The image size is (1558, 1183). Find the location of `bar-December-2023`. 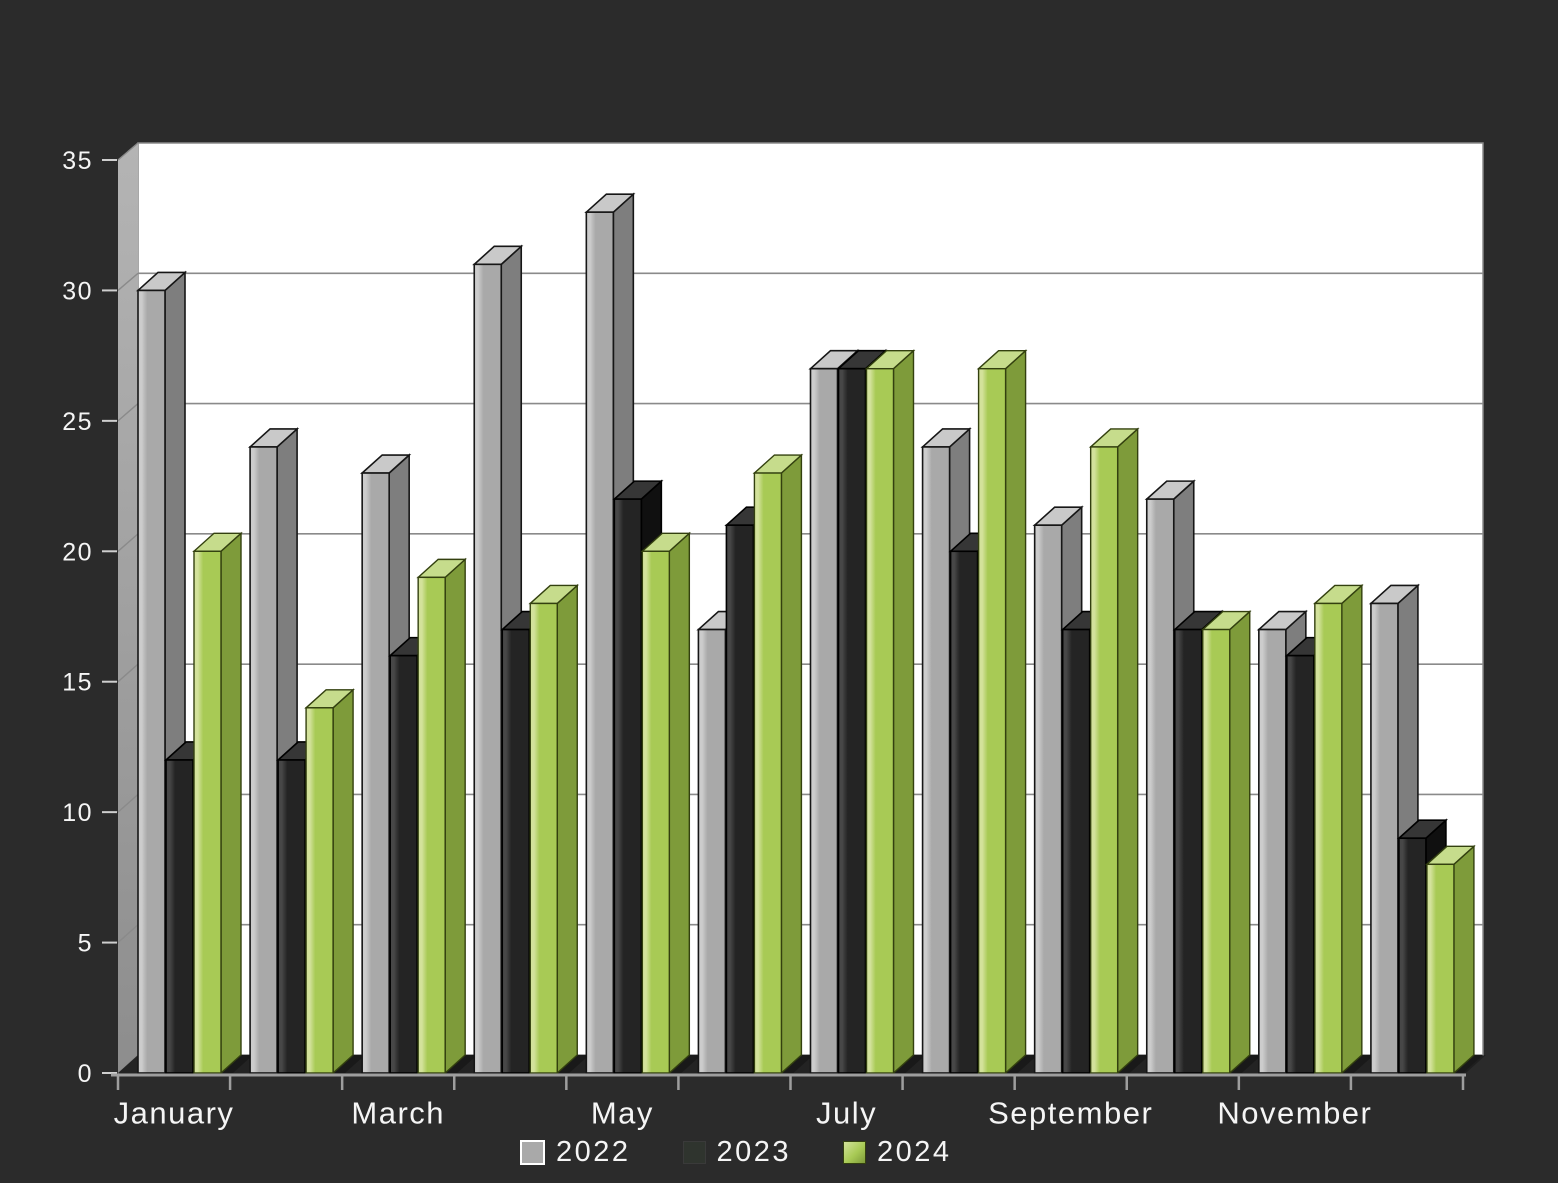

bar-December-2023 is located at coordinates (1412, 955).